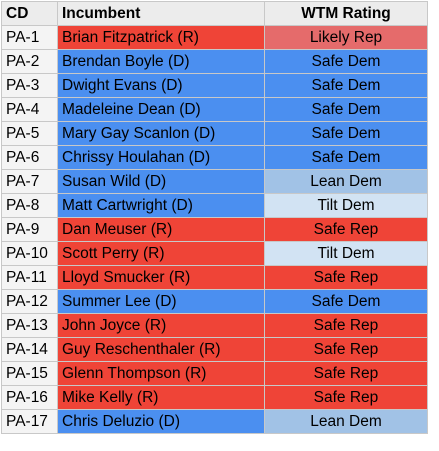 The image size is (439, 451). I want to click on incumbent-cell: Madeleine Dean (D), so click(161, 109).